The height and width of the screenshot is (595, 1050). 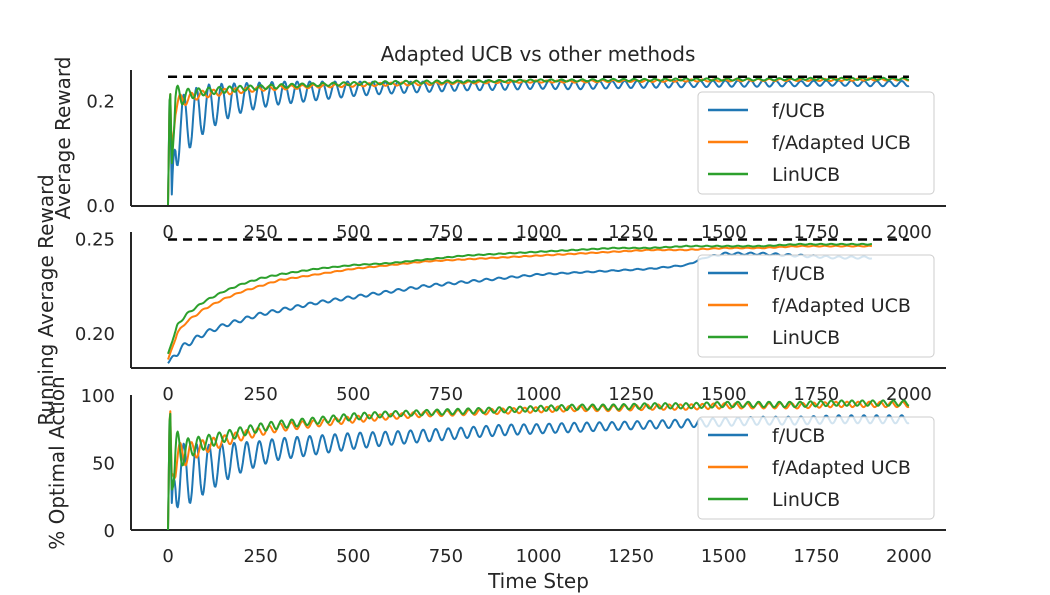 What do you see at coordinates (98, 396) in the screenshot?
I see `y-tick-label: 100` at bounding box center [98, 396].